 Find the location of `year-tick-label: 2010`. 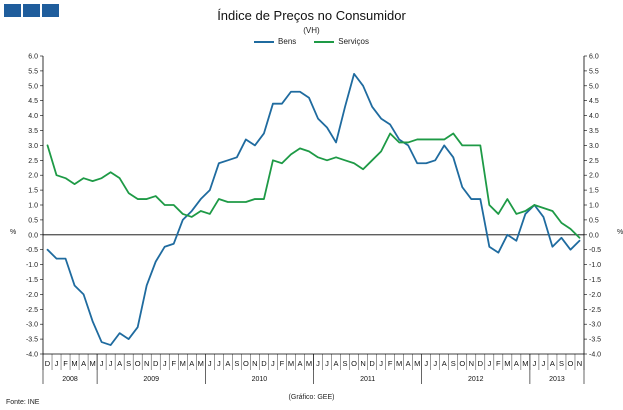

year-tick-label: 2010 is located at coordinates (260, 379).